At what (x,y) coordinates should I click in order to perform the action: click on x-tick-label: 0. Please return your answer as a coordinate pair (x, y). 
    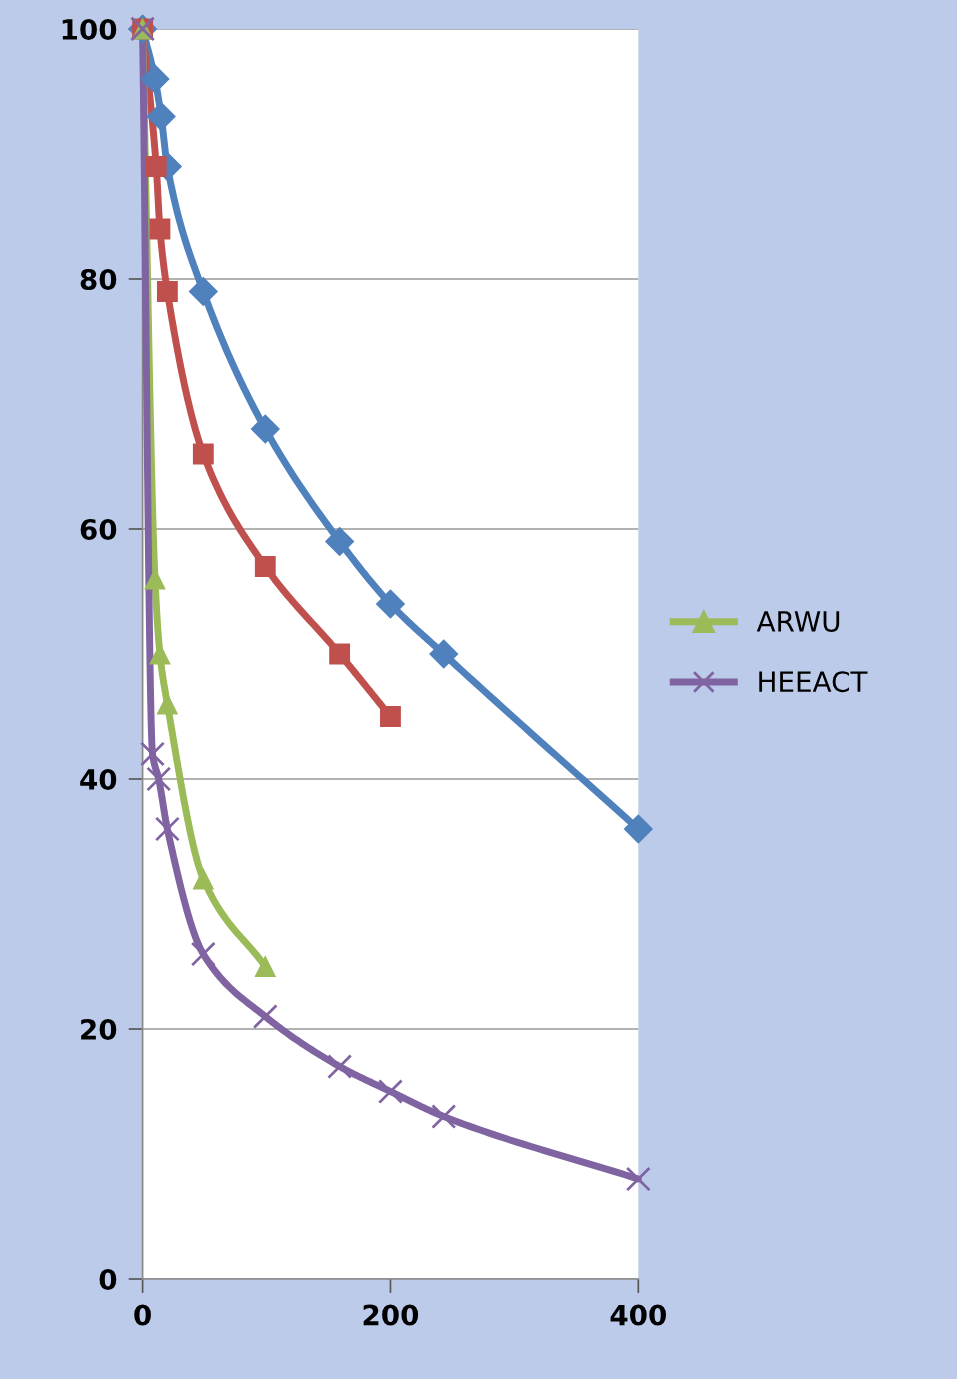
    Looking at the image, I should click on (142, 1315).